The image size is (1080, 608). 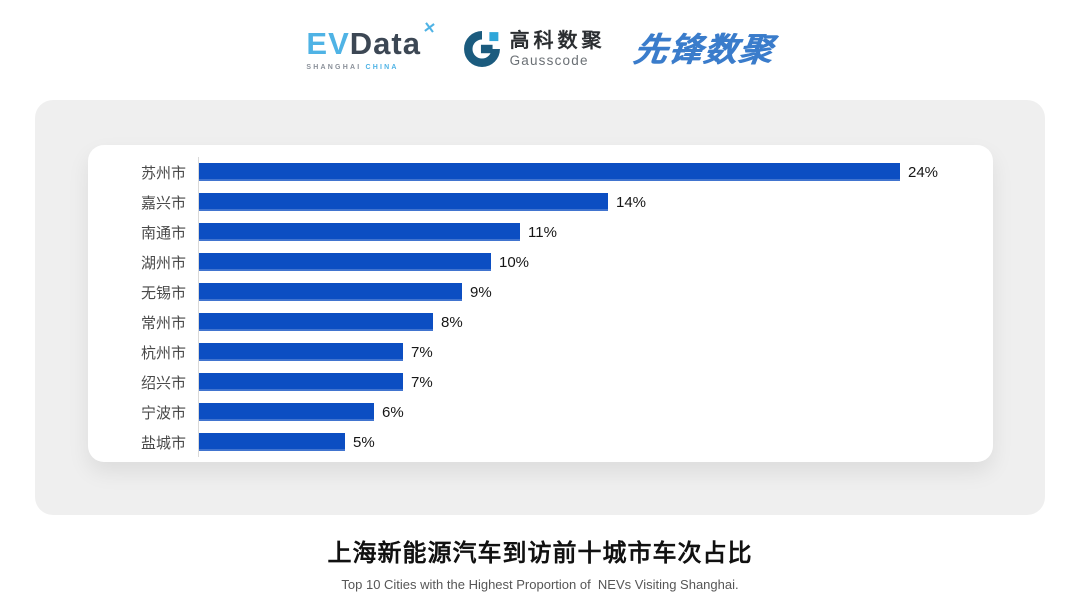 I want to click on value-label: 5%, so click(x=364, y=442).